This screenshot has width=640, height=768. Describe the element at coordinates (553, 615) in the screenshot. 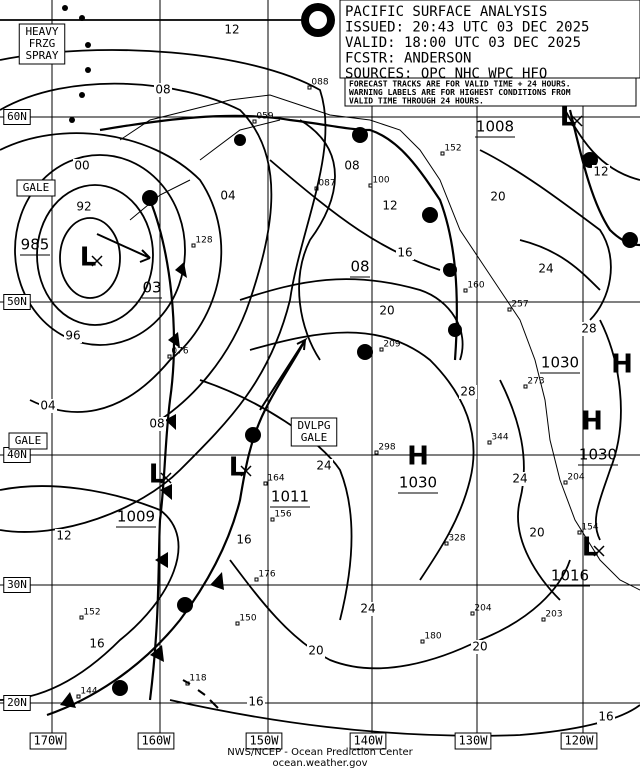

I see `station-value: 203` at that location.